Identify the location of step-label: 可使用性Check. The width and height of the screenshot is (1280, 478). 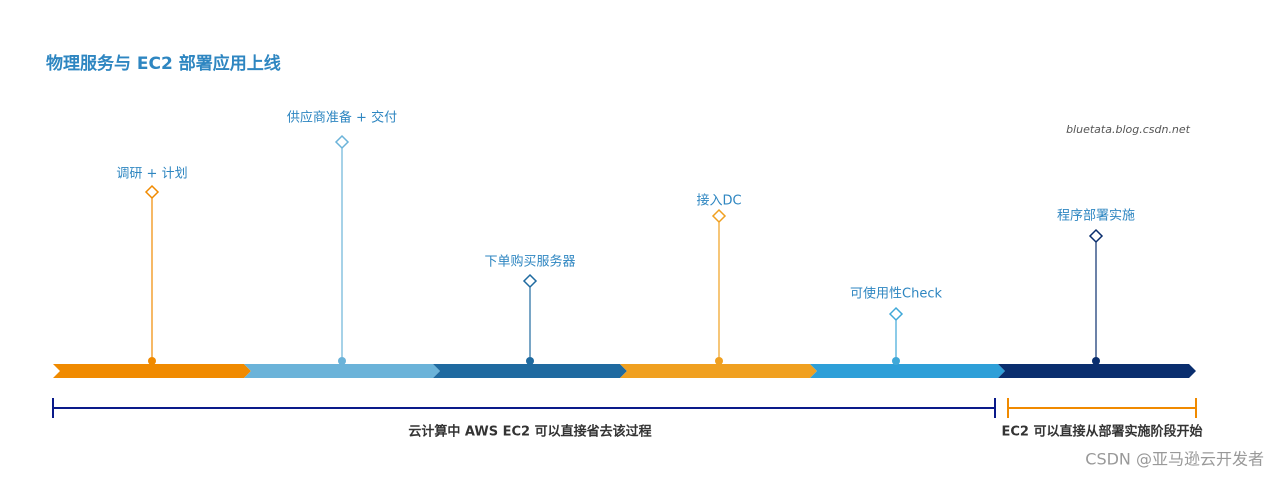
(896, 294).